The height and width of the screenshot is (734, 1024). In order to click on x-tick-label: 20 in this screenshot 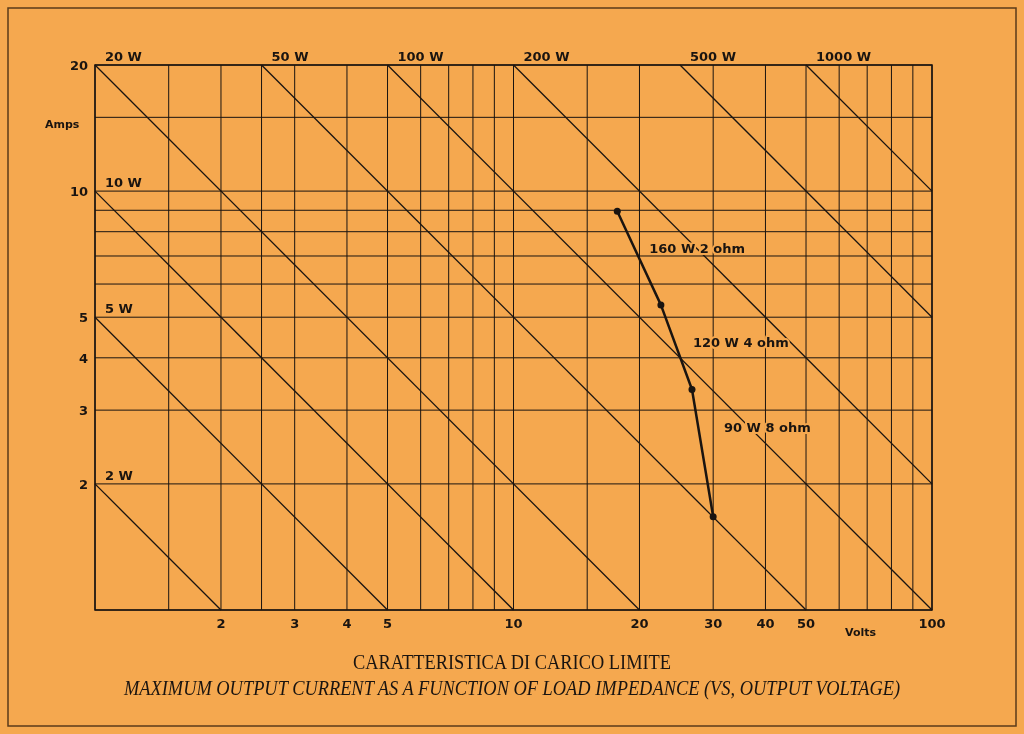, I will do `click(639, 623)`.